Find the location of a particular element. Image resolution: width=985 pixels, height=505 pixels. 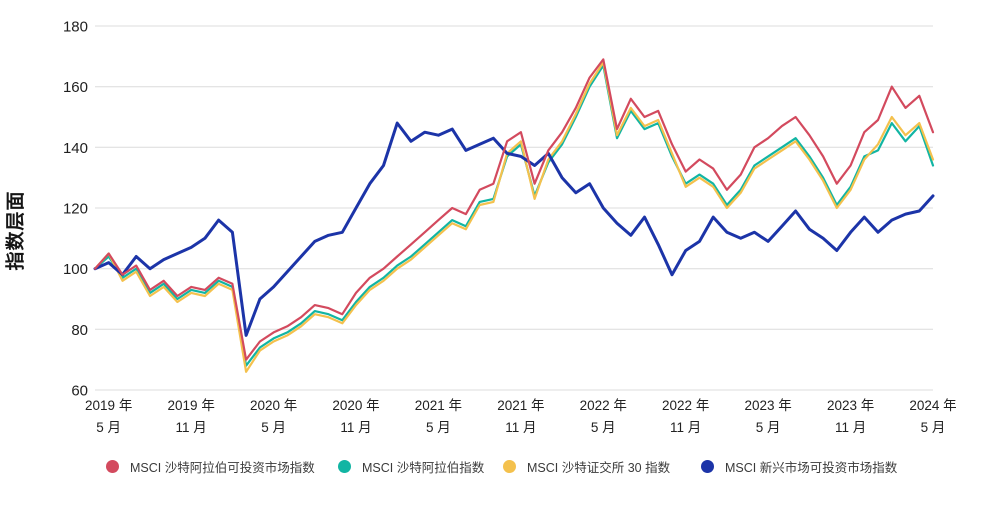

y-tick-label: 100 is located at coordinates (75, 269).